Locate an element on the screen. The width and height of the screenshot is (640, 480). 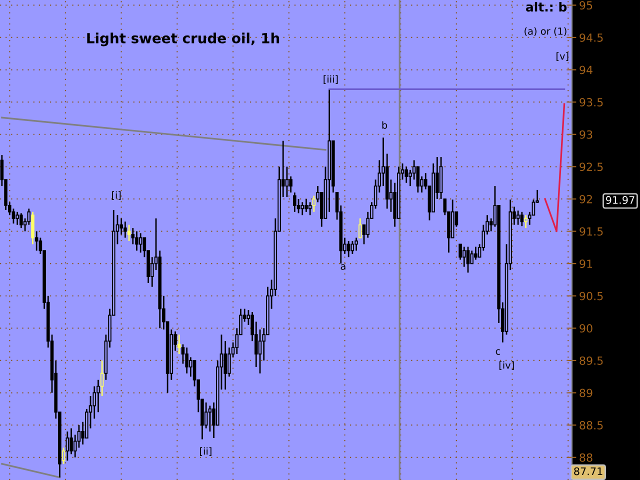
y-tick-label: 93.5 is located at coordinates (591, 102).